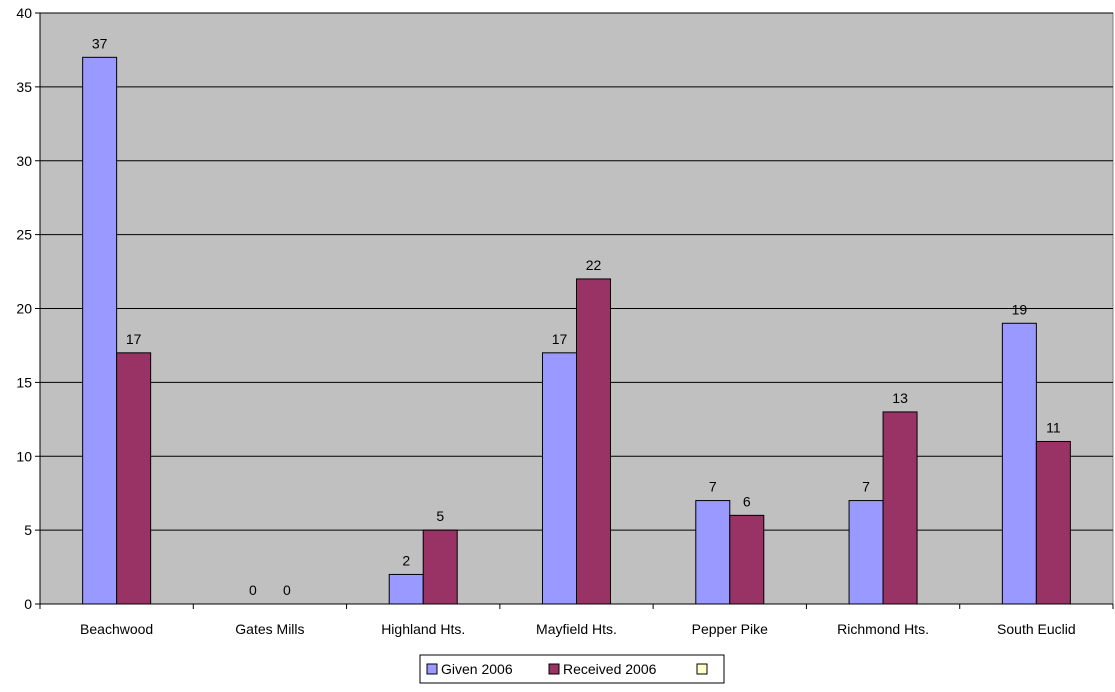  Describe the element at coordinates (24, 161) in the screenshot. I see `y-tick-label: 30` at that location.